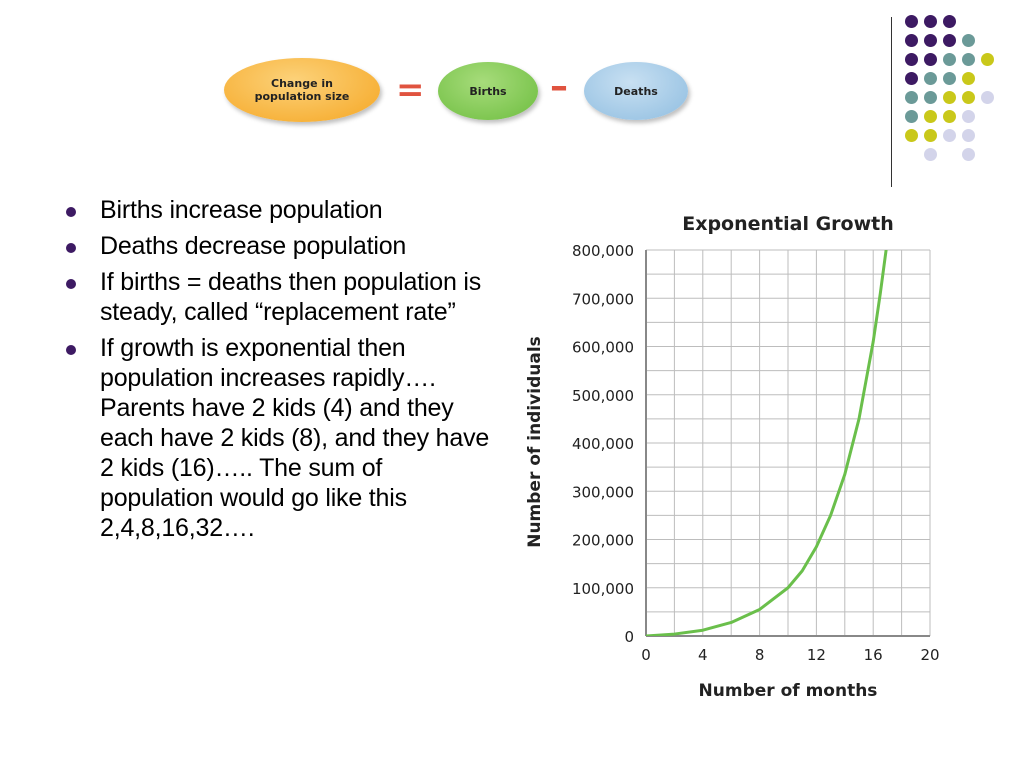 Image resolution: width=1024 pixels, height=768 pixels. I want to click on x-axis-label: Number of months, so click(788, 691).